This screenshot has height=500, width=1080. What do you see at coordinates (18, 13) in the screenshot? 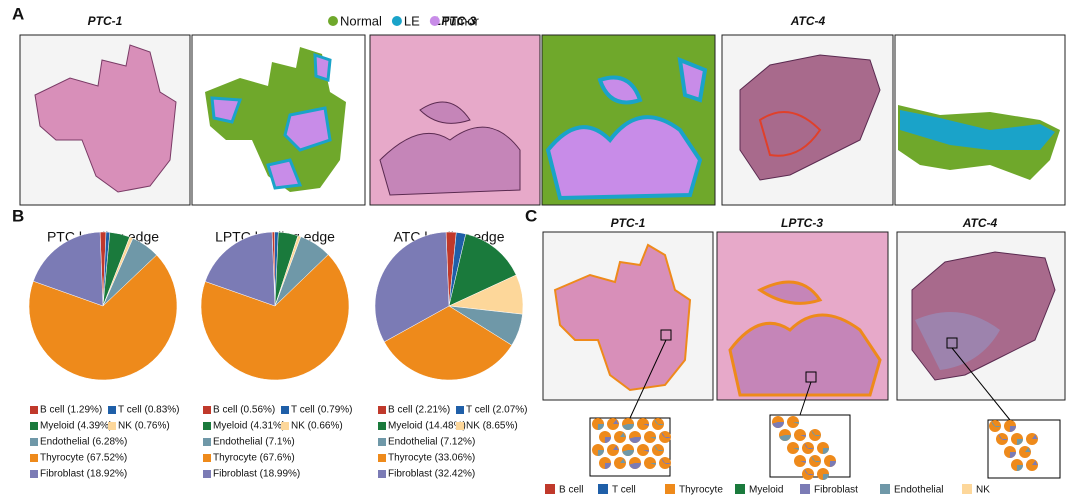
I see `panel-label: A` at bounding box center [18, 13].